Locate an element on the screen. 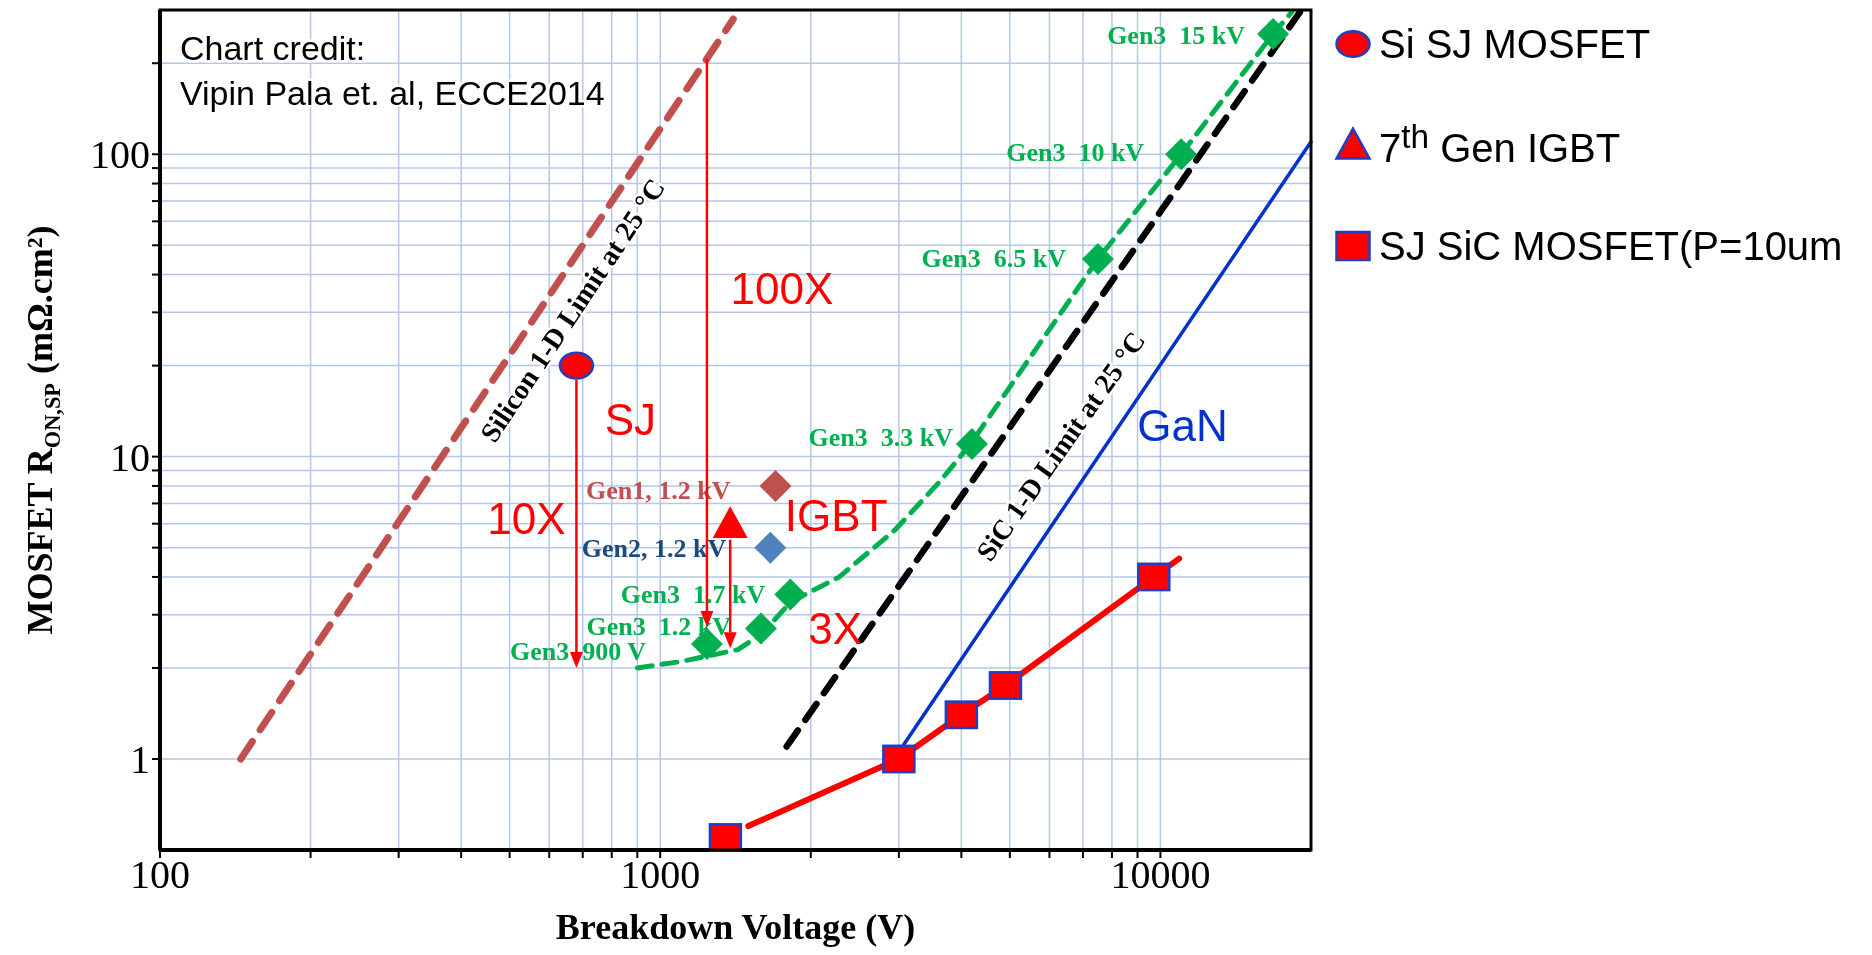 This screenshot has width=1872, height=955. legend-label: 7$^{th}$ Gen IGBT is located at coordinates (1500, 144).